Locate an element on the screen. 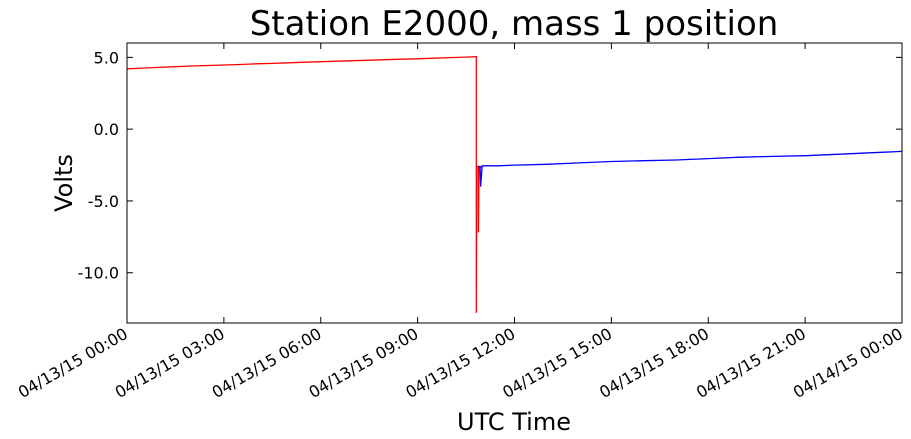  y-tick-label: 5.0 is located at coordinates (106, 57).